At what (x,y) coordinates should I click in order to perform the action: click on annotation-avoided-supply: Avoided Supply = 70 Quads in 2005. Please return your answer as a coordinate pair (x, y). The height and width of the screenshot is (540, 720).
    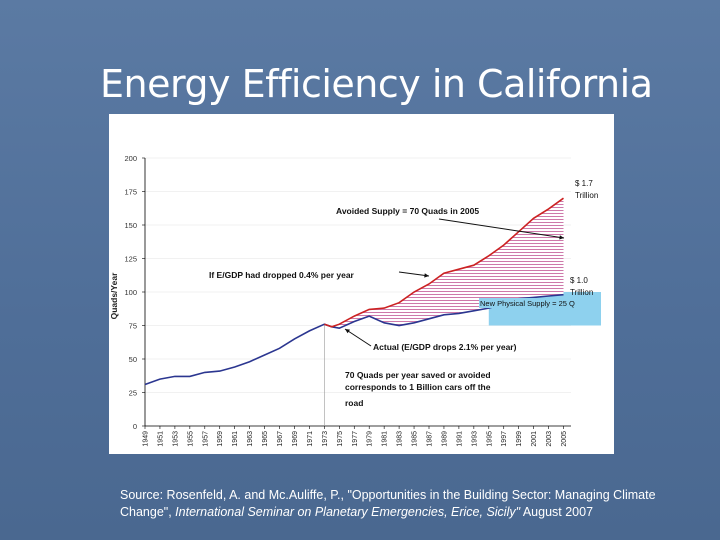
    Looking at the image, I should click on (407, 211).